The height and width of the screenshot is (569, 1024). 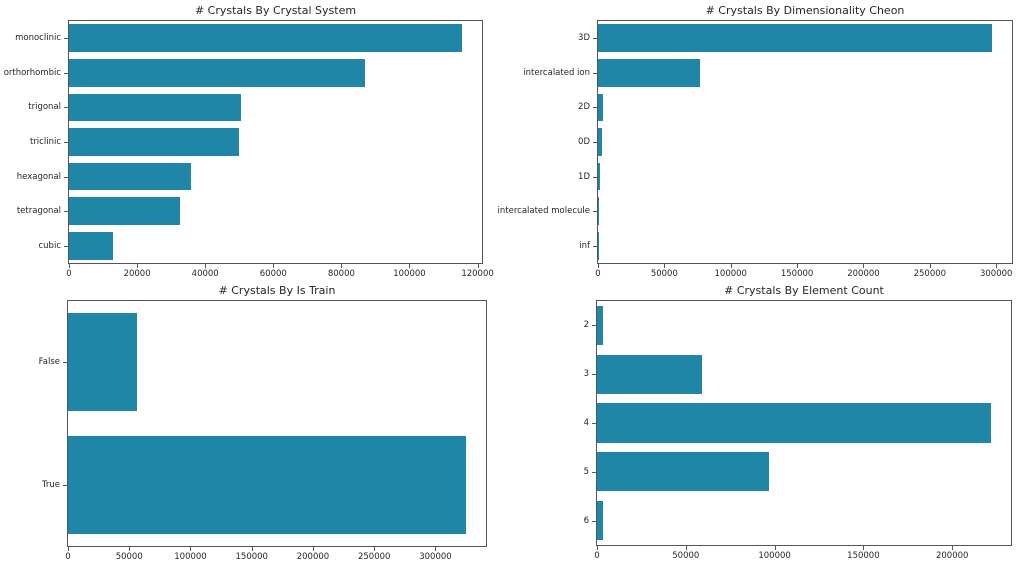 I want to click on bar-false, so click(x=103, y=362).